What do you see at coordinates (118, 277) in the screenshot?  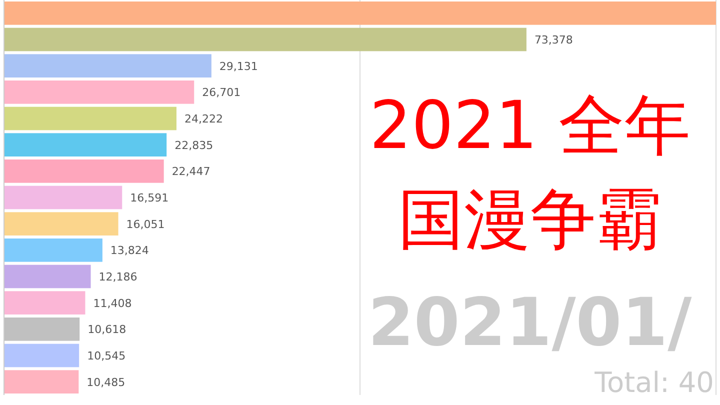 I see `data-label: 12,186` at bounding box center [118, 277].